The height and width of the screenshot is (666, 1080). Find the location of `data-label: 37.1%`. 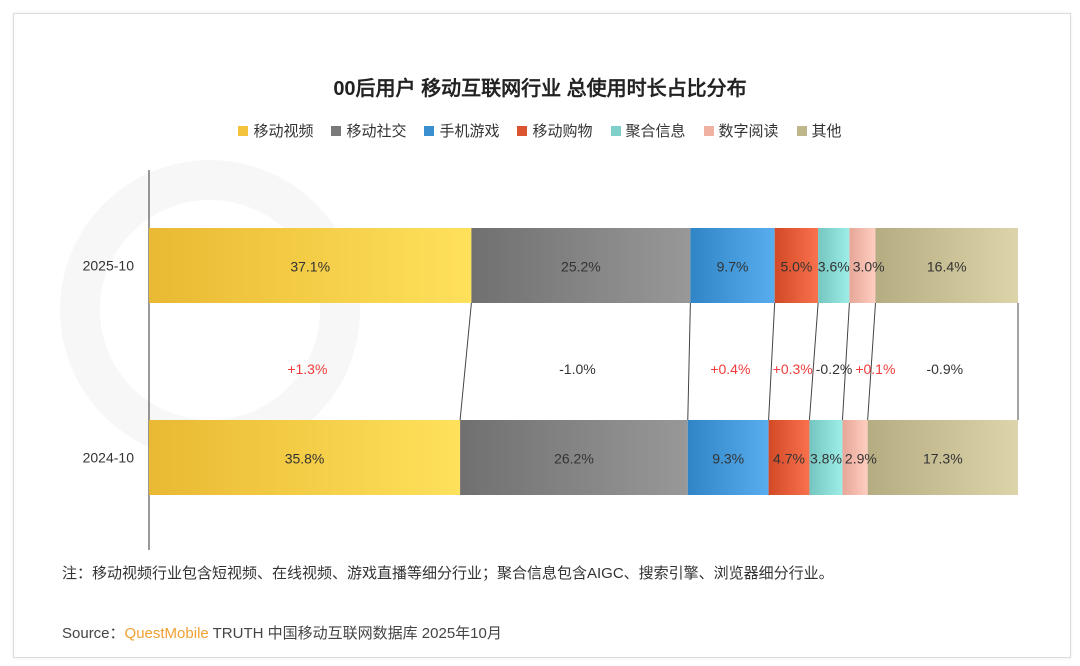

data-label: 37.1% is located at coordinates (310, 267).